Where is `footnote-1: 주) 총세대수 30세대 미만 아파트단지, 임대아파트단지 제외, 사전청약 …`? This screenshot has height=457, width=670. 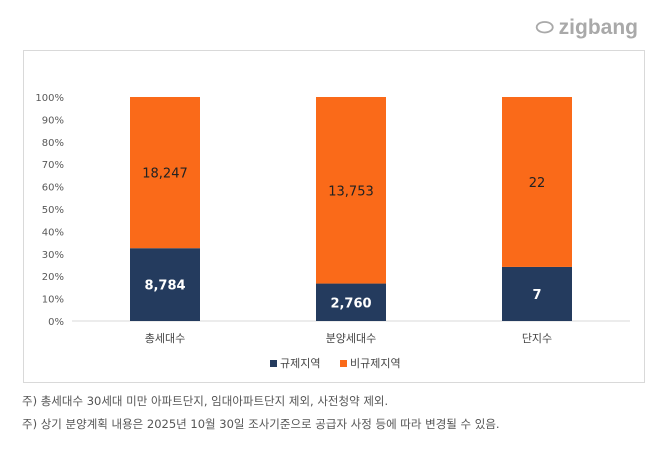
footnote-1: 주) 총세대수 30세대 미만 아파트단지, 임대아파트단지 제외, 사전청약 … is located at coordinates (205, 401).